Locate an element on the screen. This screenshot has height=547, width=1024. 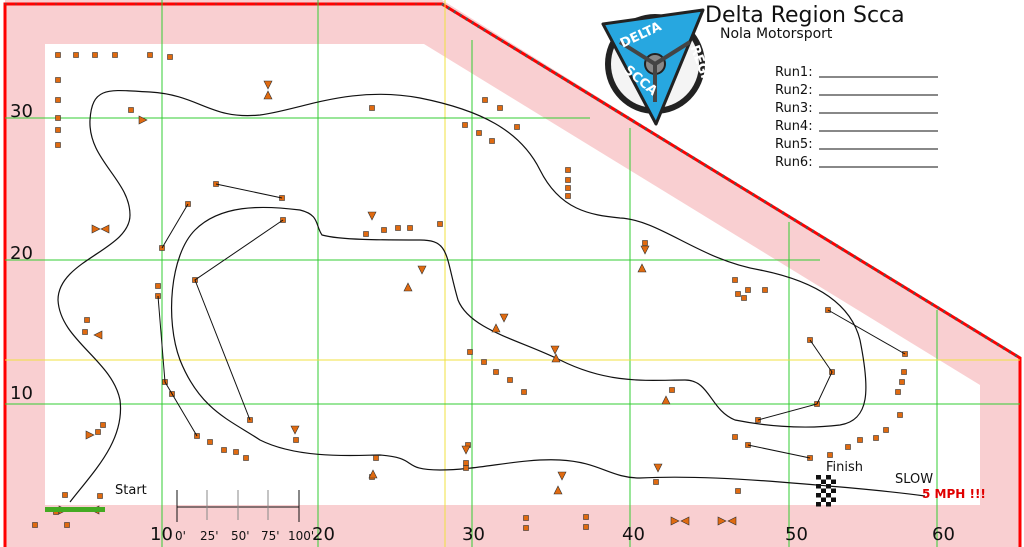
grid-label-x: 50 is located at coordinates (796, 534).